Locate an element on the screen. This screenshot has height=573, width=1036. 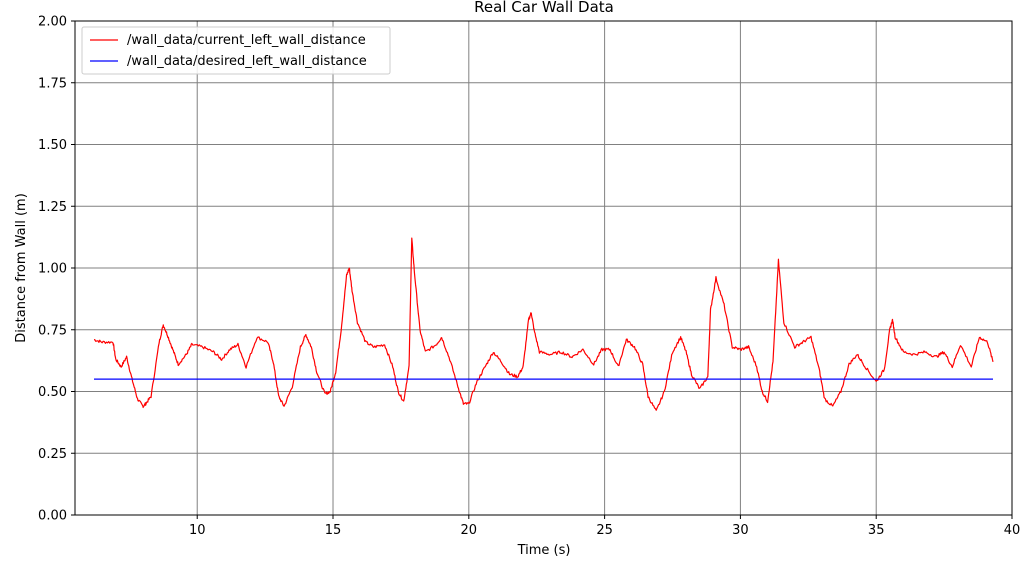
legend-label-current: /wall_data/current_left_wall_distance is located at coordinates (246, 40).